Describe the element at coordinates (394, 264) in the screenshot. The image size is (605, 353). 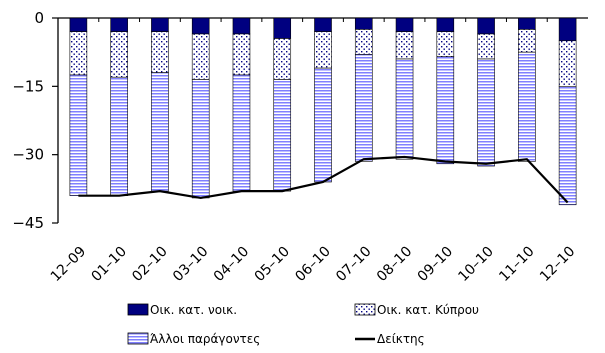
I see `x-tick-label: 08–10` at that location.